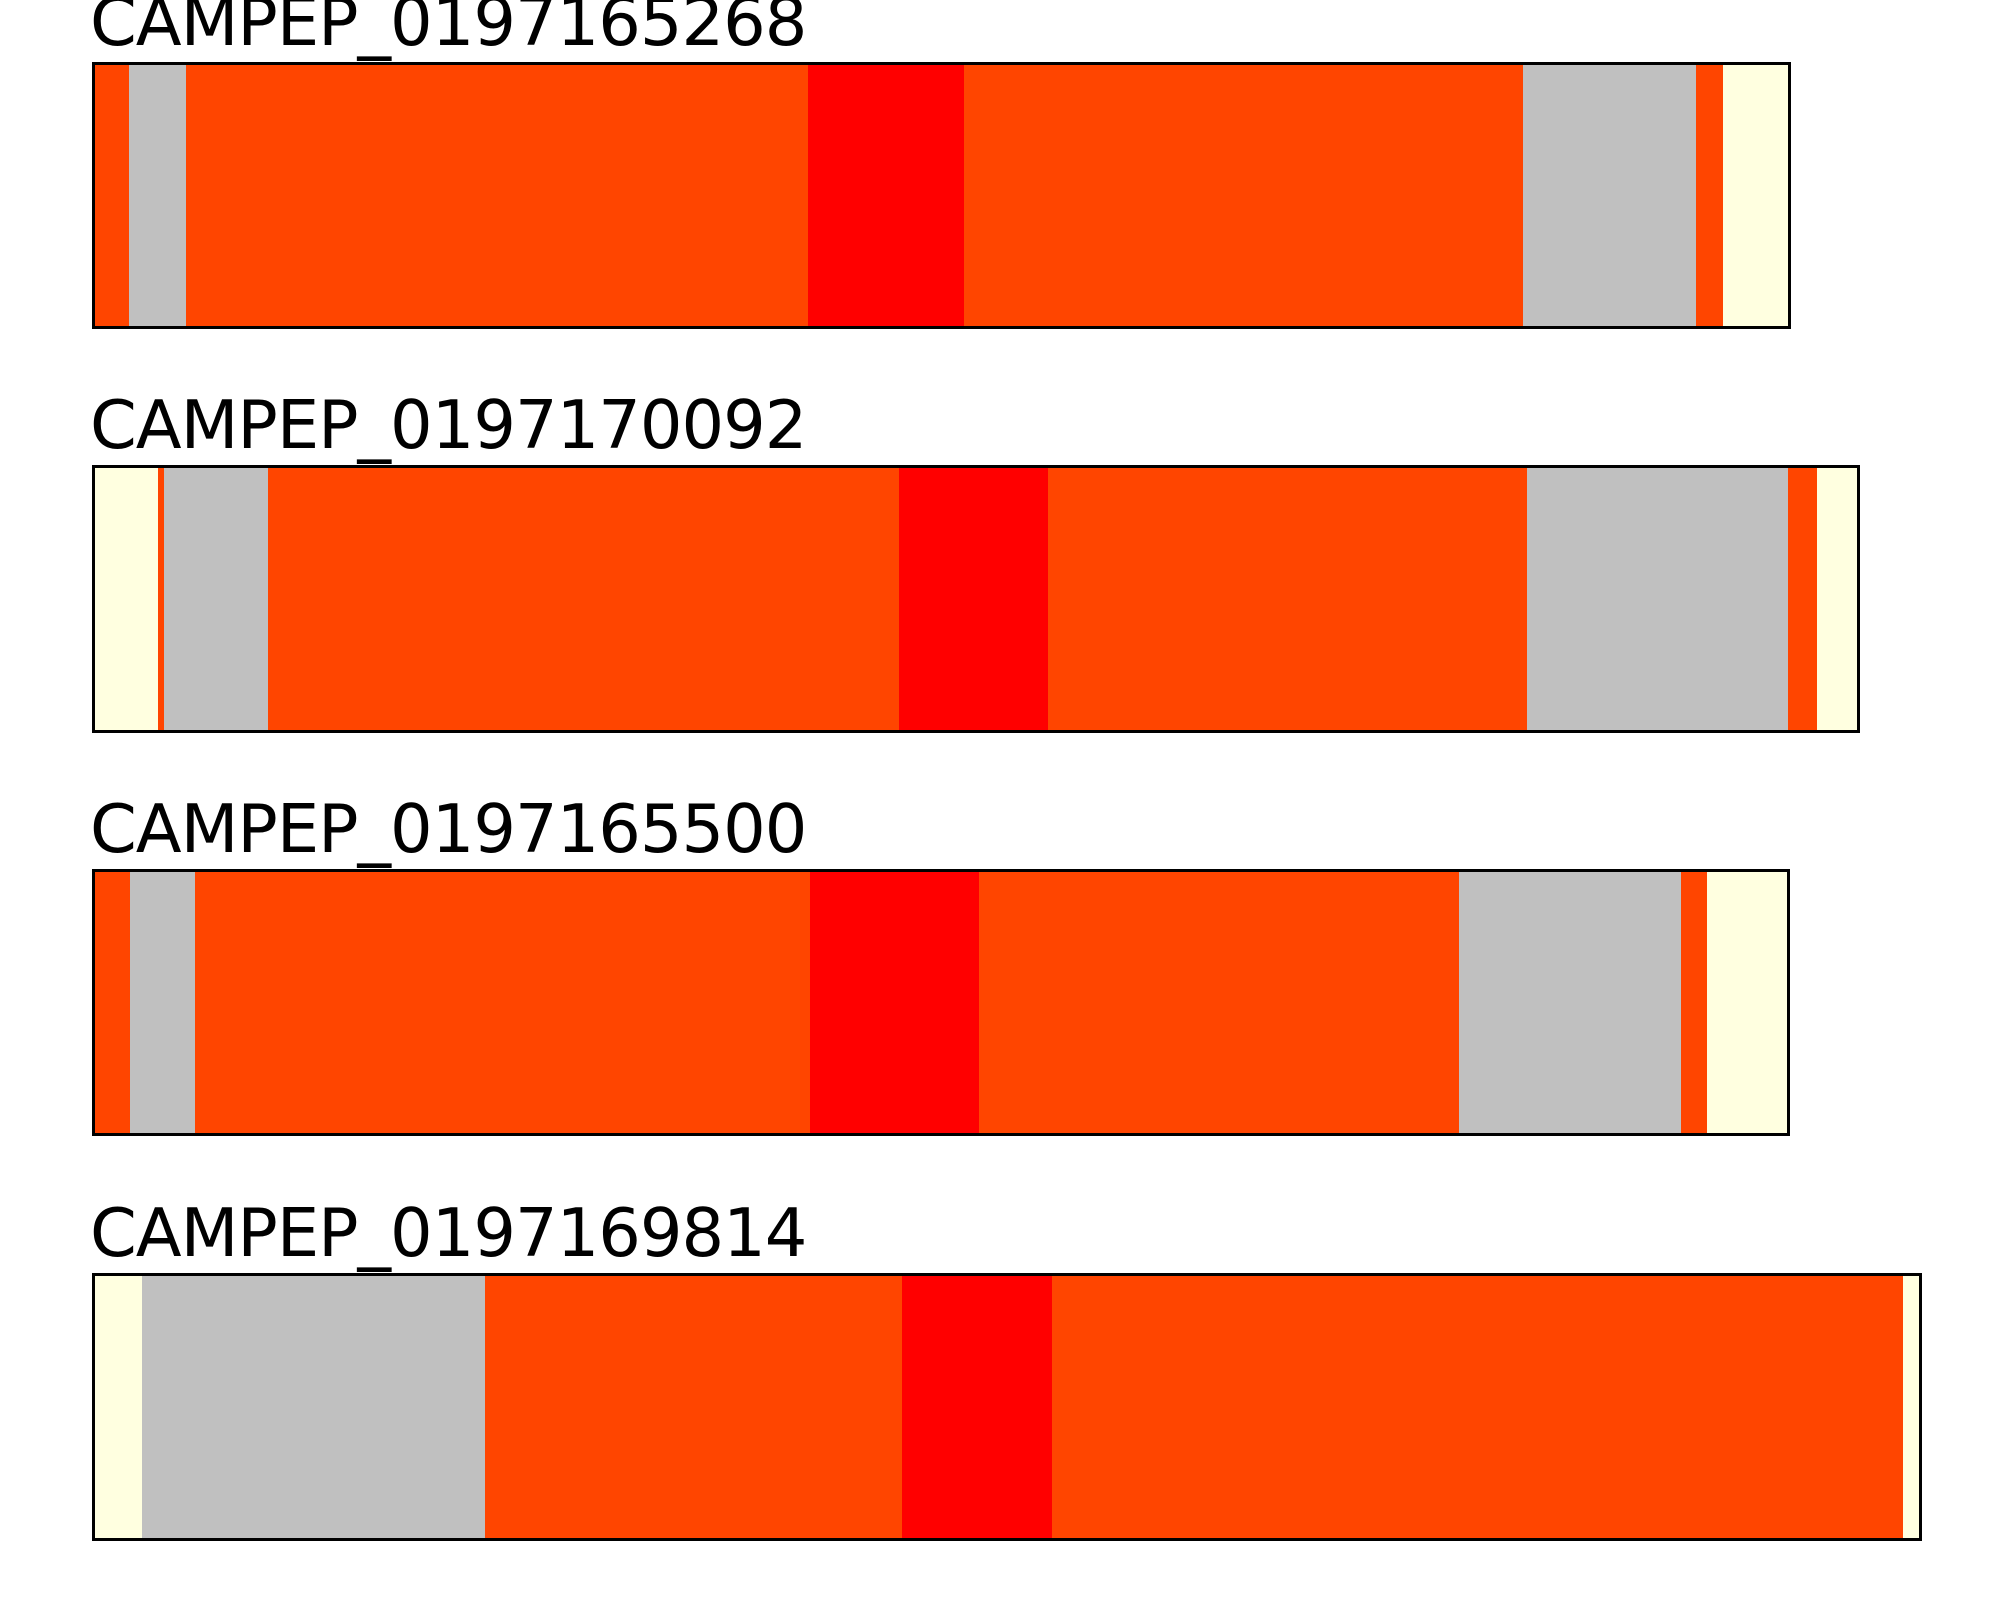 The height and width of the screenshot is (1600, 2000). I want to click on panel-title: CAMPEP_0197169814, so click(448, 1233).